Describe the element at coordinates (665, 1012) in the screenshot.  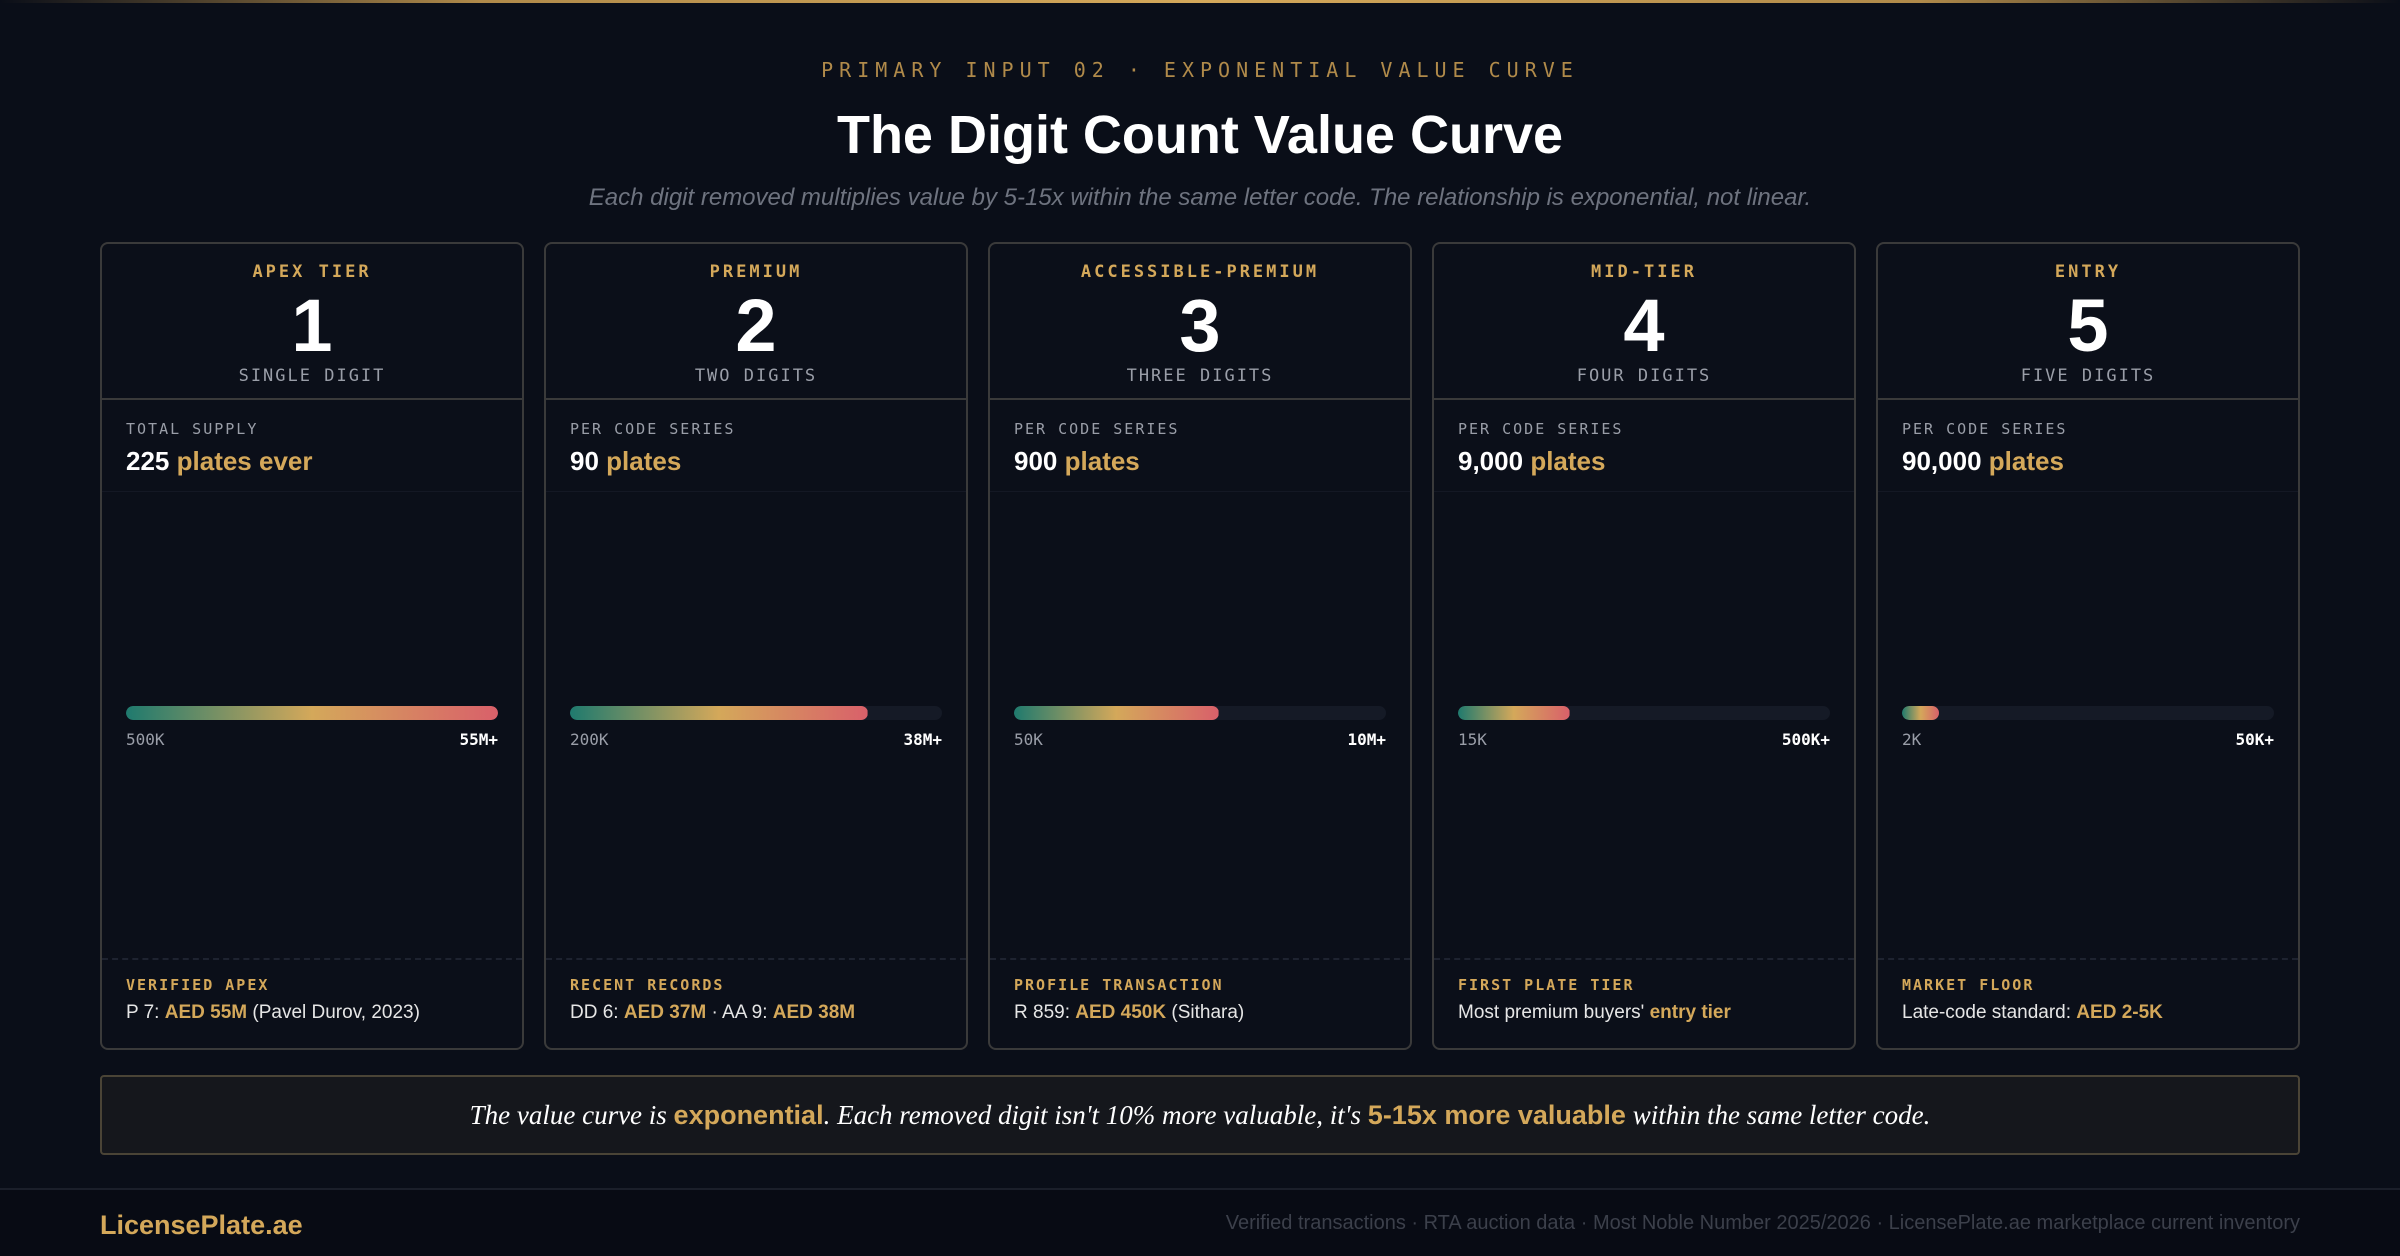
I see `footer-highlight: AED 37M` at that location.